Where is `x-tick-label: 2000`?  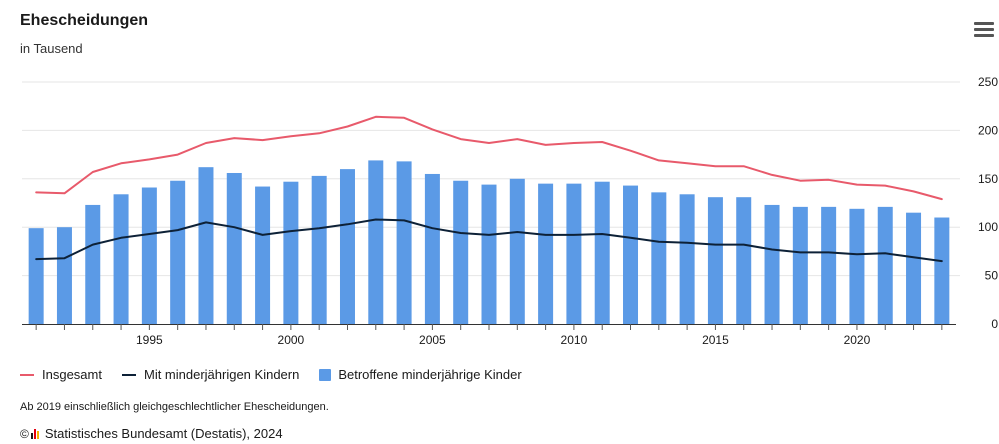 x-tick-label: 2000 is located at coordinates (291, 340).